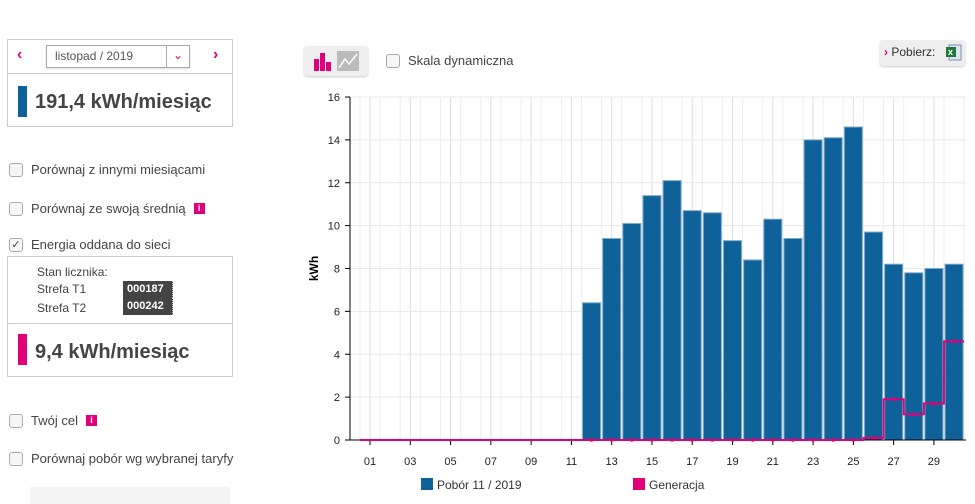 The width and height of the screenshot is (975, 504). What do you see at coordinates (323, 61) in the screenshot?
I see `bar-chart-icon` at bounding box center [323, 61].